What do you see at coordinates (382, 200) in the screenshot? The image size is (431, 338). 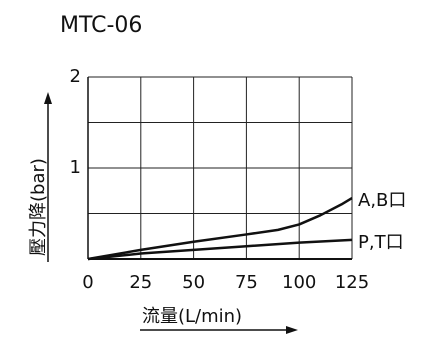 I see `series-label: A,B口` at bounding box center [382, 200].